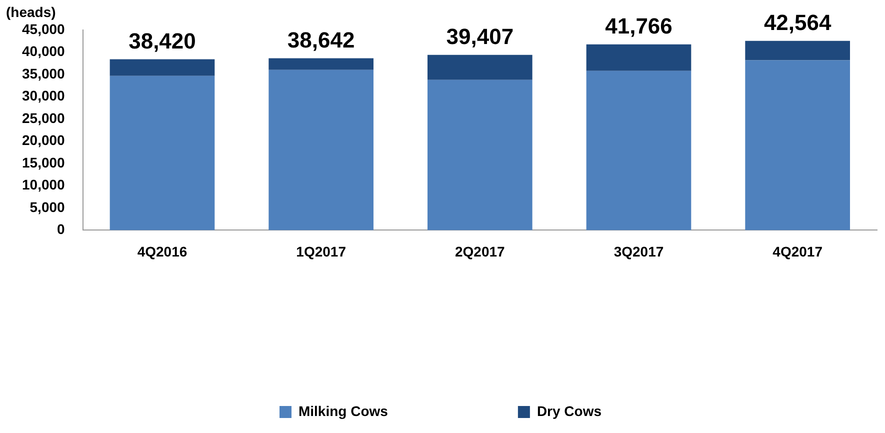 This screenshot has width=885, height=433. I want to click on y-tick-label: 40,000, so click(44, 51).